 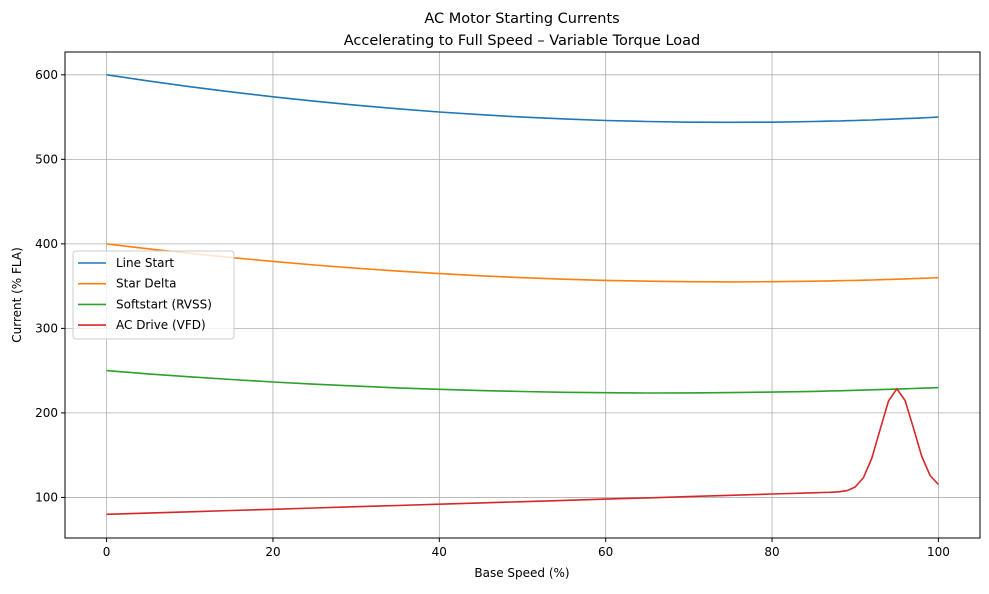 What do you see at coordinates (164, 304) in the screenshot?
I see `legend-label: Softstart (RVSS)` at bounding box center [164, 304].